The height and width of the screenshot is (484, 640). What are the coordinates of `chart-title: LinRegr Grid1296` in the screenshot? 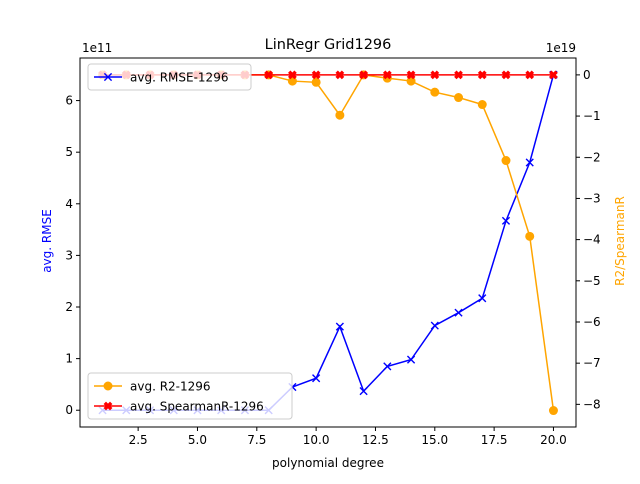 It's located at (328, 45).